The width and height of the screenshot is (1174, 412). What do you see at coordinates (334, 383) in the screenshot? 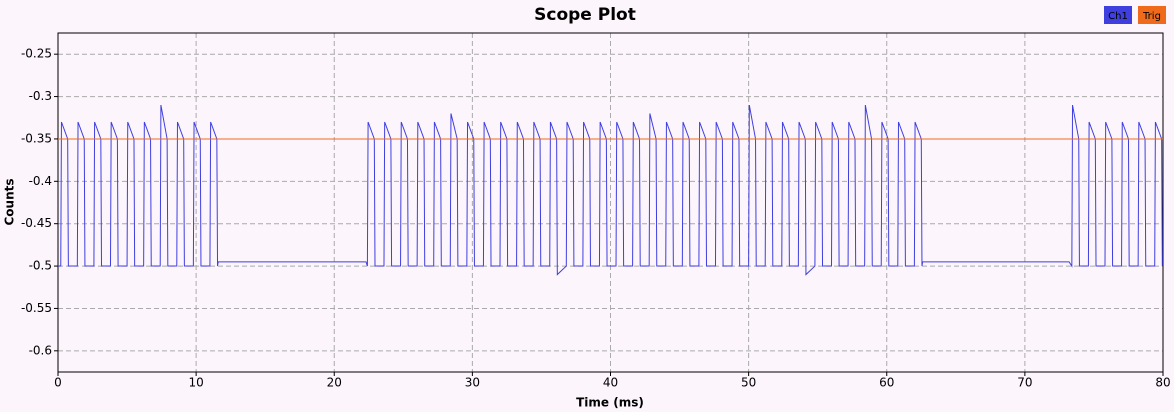
I see `x-tick-label: 20` at bounding box center [334, 383].